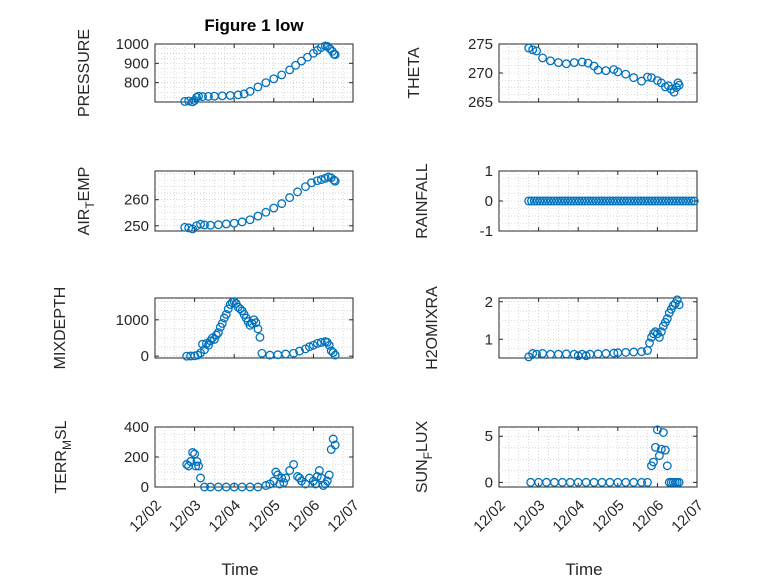  I want to click on x-tick-label: 12/02, so click(145, 516).